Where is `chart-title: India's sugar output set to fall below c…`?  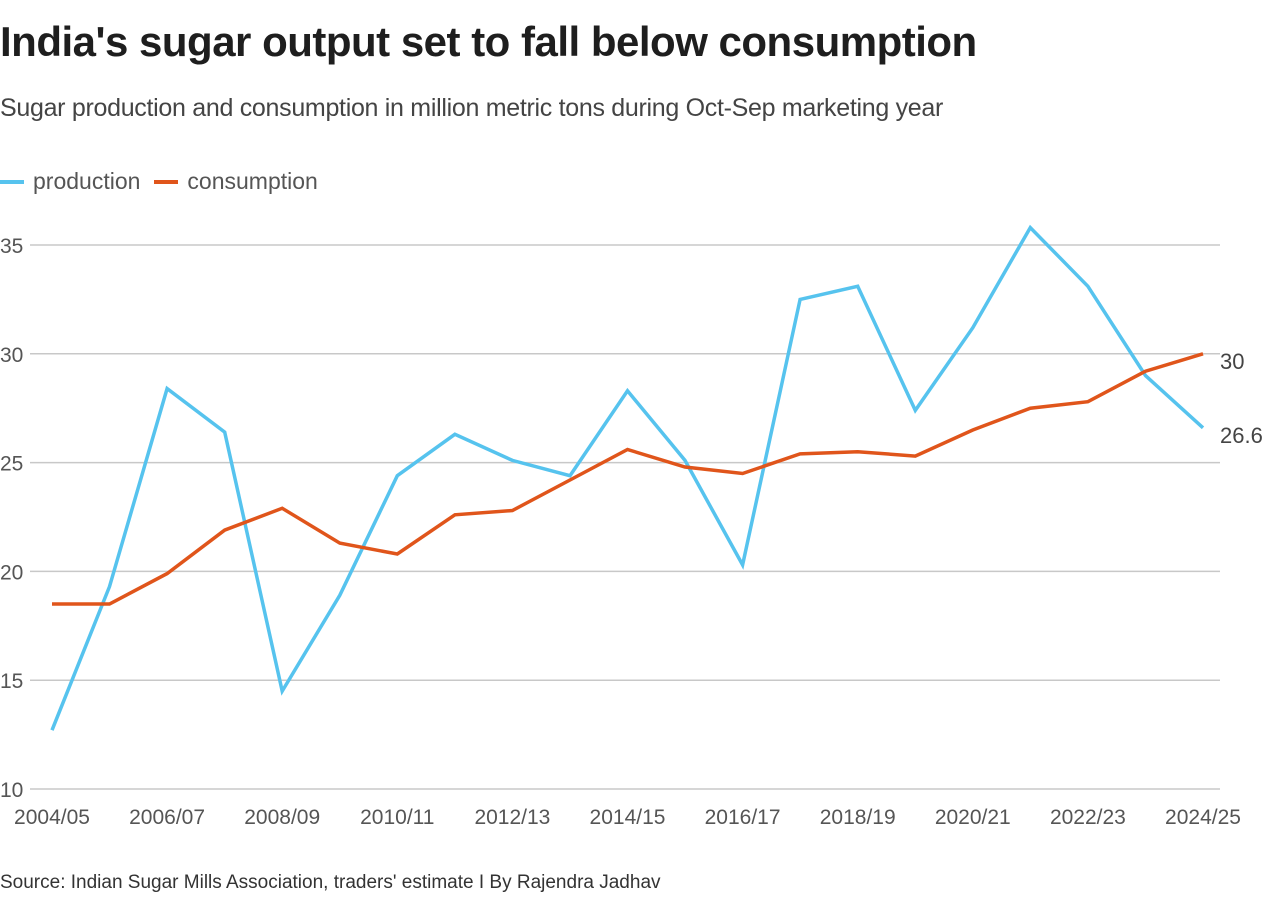
chart-title: India's sugar output set to fall below c… is located at coordinates (488, 41).